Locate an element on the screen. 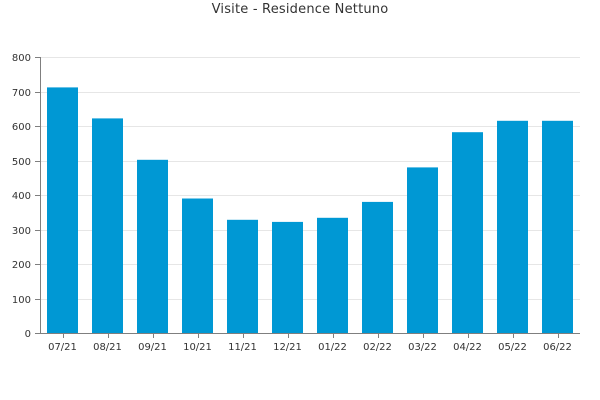 The width and height of the screenshot is (600, 400). x-tick-label: 05/22 is located at coordinates (512, 347).